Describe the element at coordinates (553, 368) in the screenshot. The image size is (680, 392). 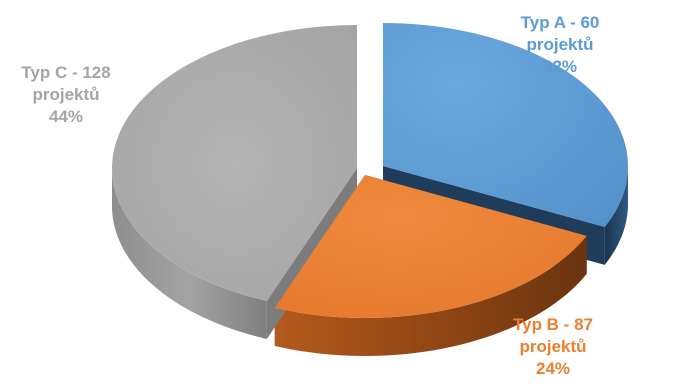
I see `slice-label-b-percent: 24%` at that location.